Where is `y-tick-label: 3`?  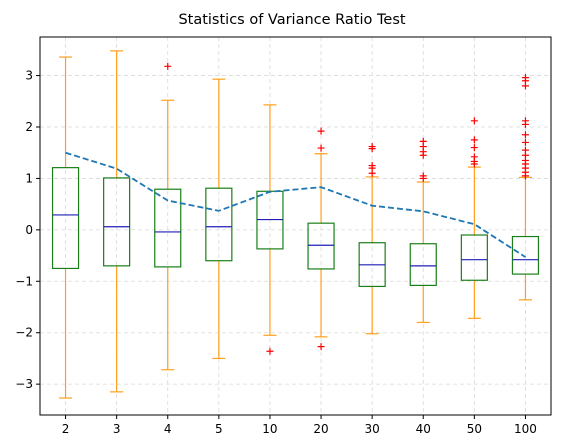 y-tick-label: 3 is located at coordinates (29, 76).